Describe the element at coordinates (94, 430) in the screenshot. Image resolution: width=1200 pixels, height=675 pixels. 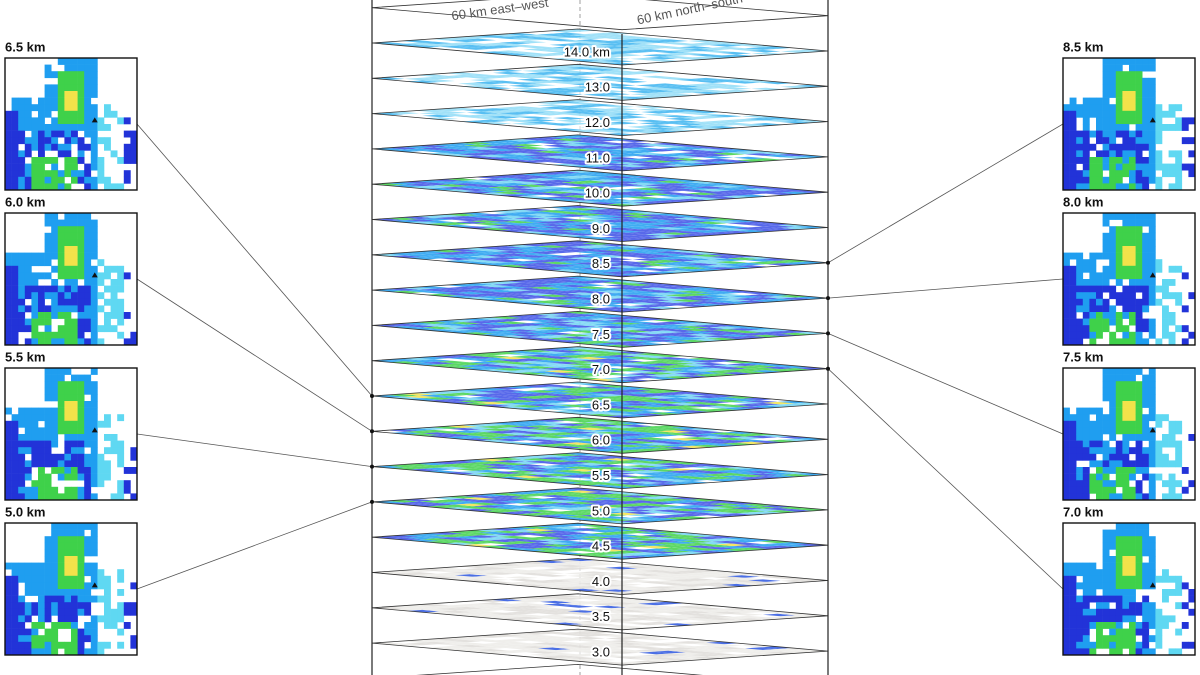
I see `site-marker` at that location.